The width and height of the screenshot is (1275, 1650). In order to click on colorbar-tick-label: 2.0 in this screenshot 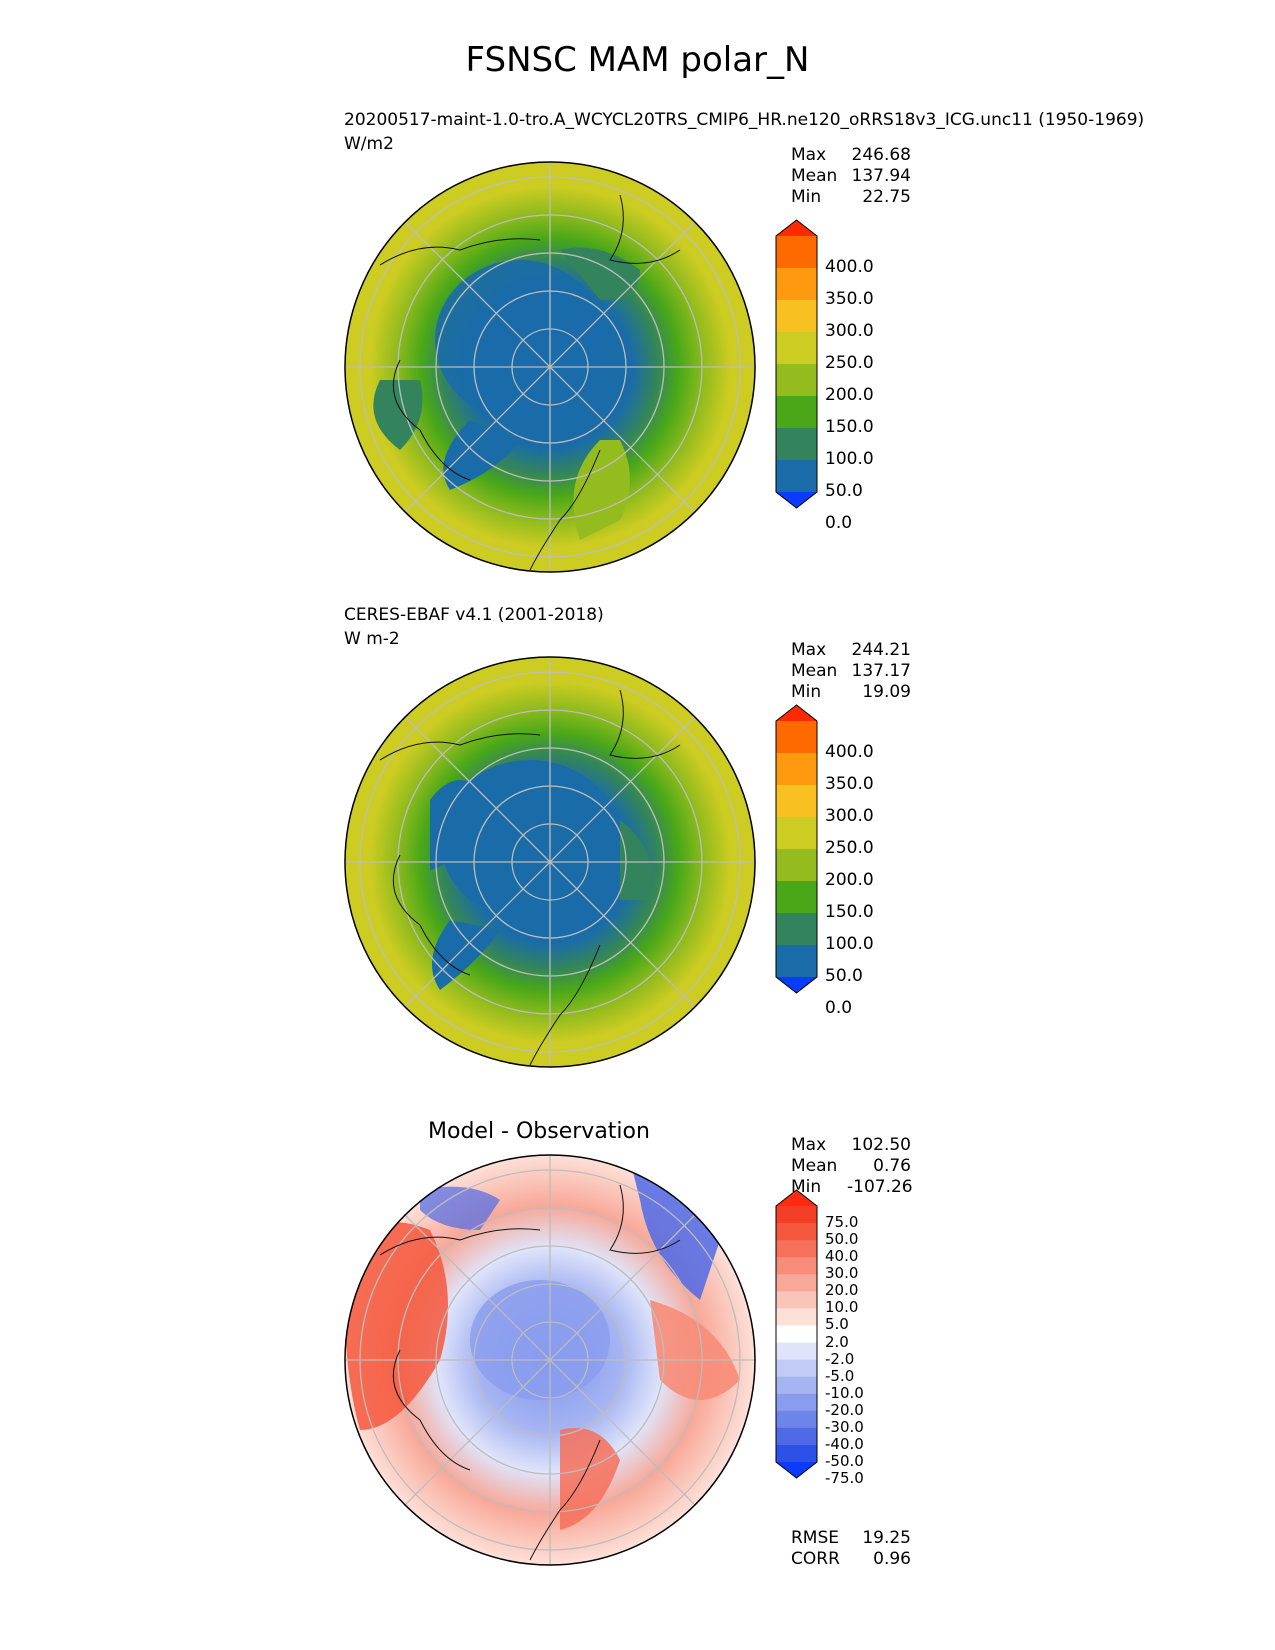, I will do `click(837, 1341)`.